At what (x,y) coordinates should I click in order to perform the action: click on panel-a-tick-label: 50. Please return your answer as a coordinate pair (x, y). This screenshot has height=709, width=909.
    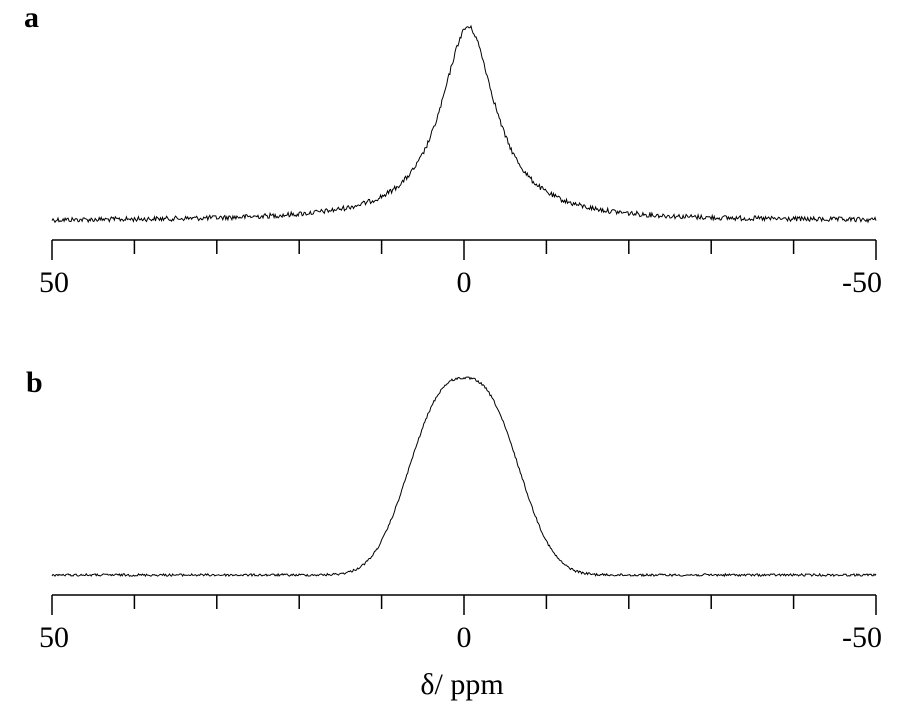
    Looking at the image, I should click on (54, 282).